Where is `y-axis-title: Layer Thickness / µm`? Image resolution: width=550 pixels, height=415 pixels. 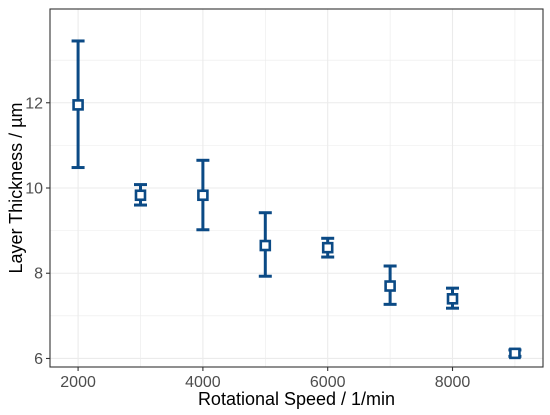 y-axis-title: Layer Thickness / µm is located at coordinates (16, 187).